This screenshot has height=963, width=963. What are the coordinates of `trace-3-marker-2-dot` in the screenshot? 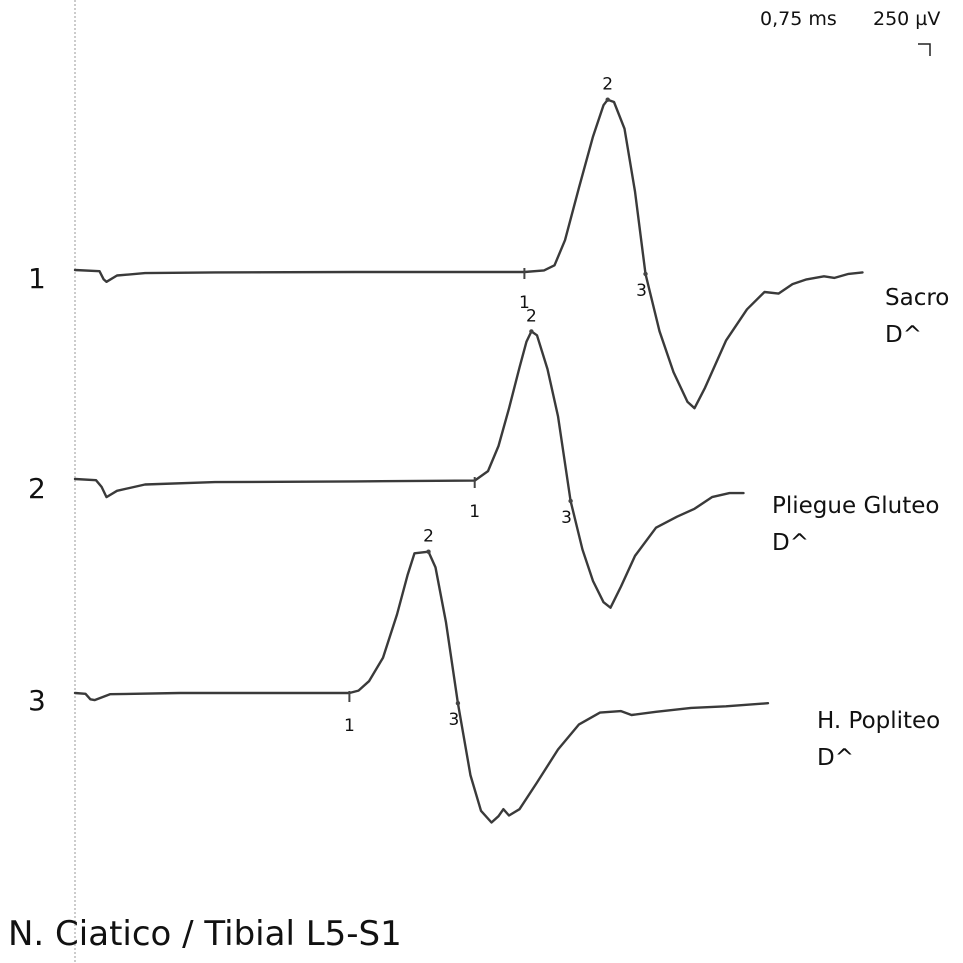 It's located at (428, 551).